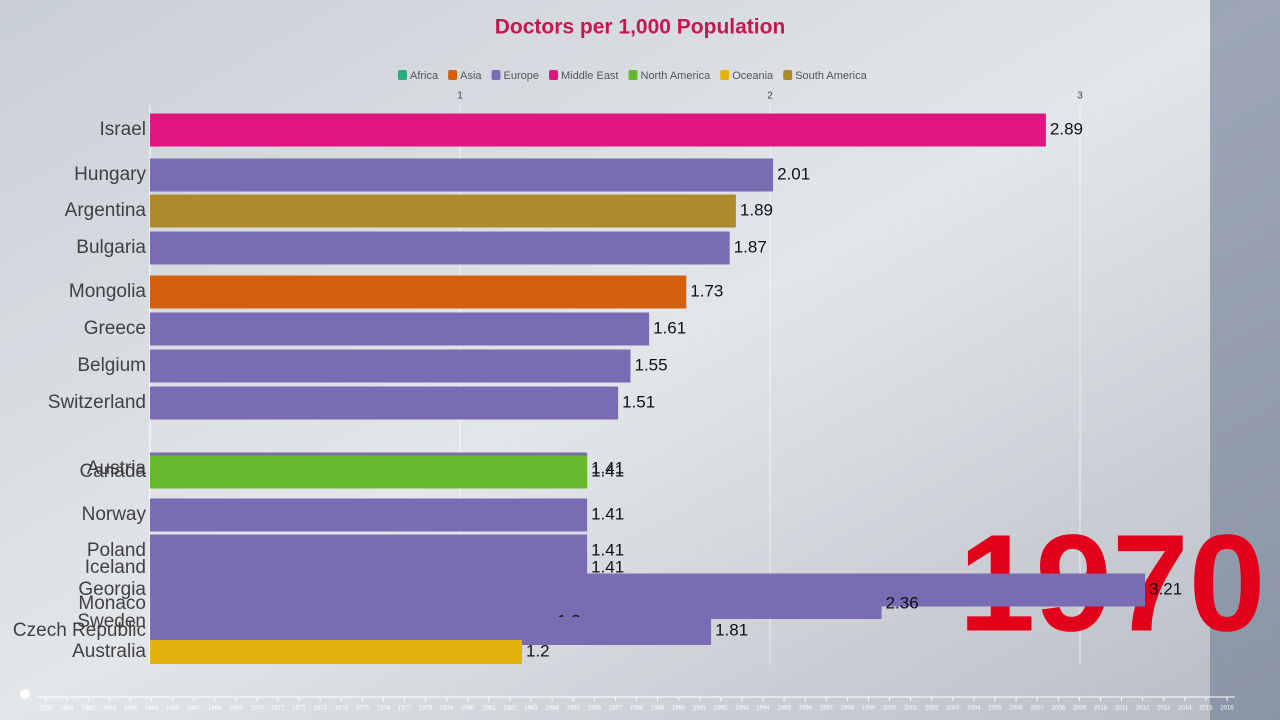 Image resolution: width=1280 pixels, height=720 pixels. I want to click on timeline-label: 1975, so click(363, 709).